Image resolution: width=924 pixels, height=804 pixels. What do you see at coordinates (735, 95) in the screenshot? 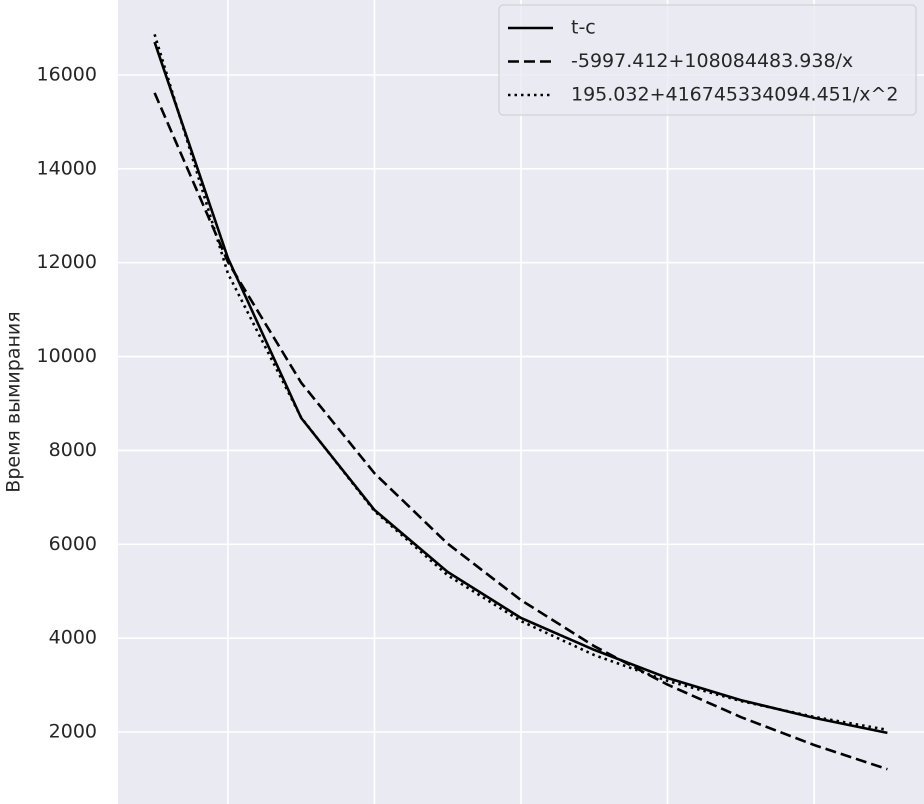
I see `legend-label: 195.032+416745334094.451/x^2` at bounding box center [735, 95].